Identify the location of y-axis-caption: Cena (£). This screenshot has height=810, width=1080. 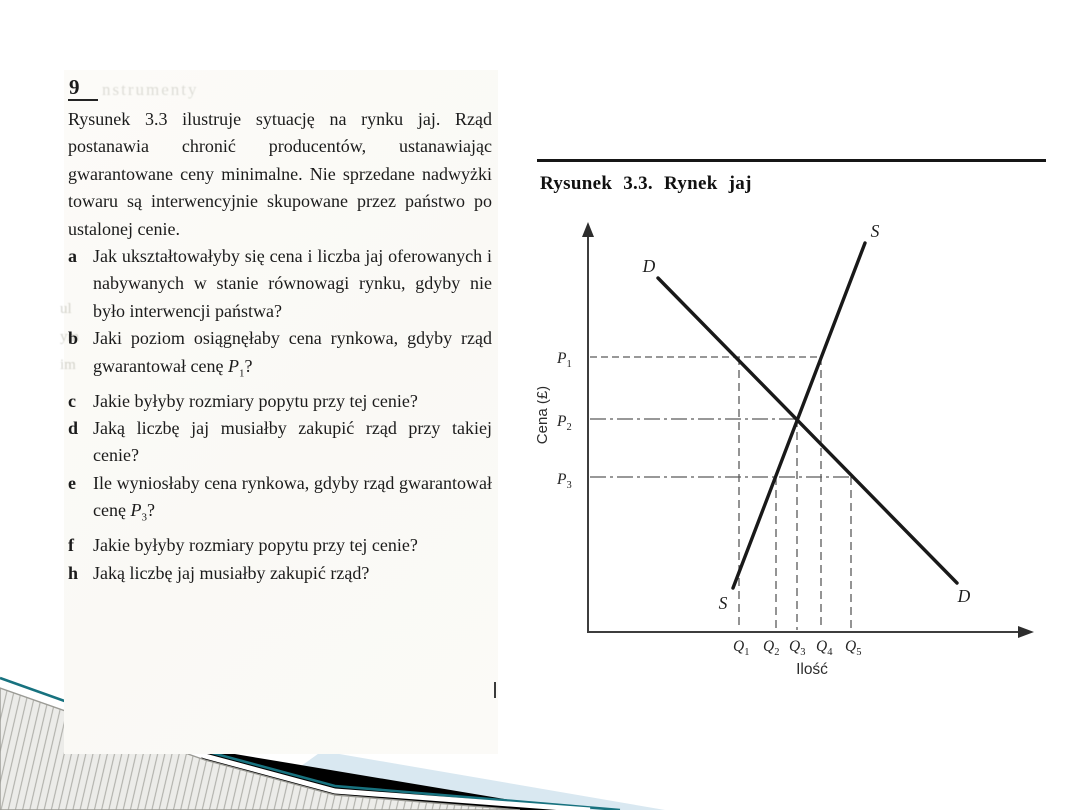
(544, 415).